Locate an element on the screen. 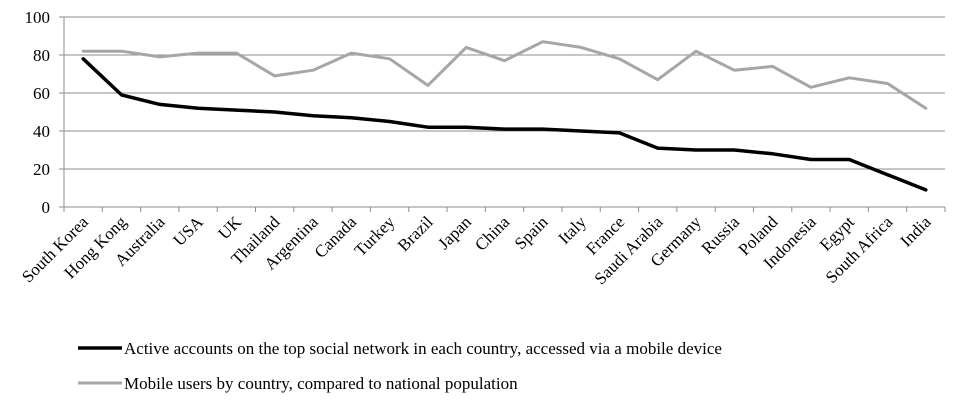  x-category-label: Turkey is located at coordinates (375, 236).